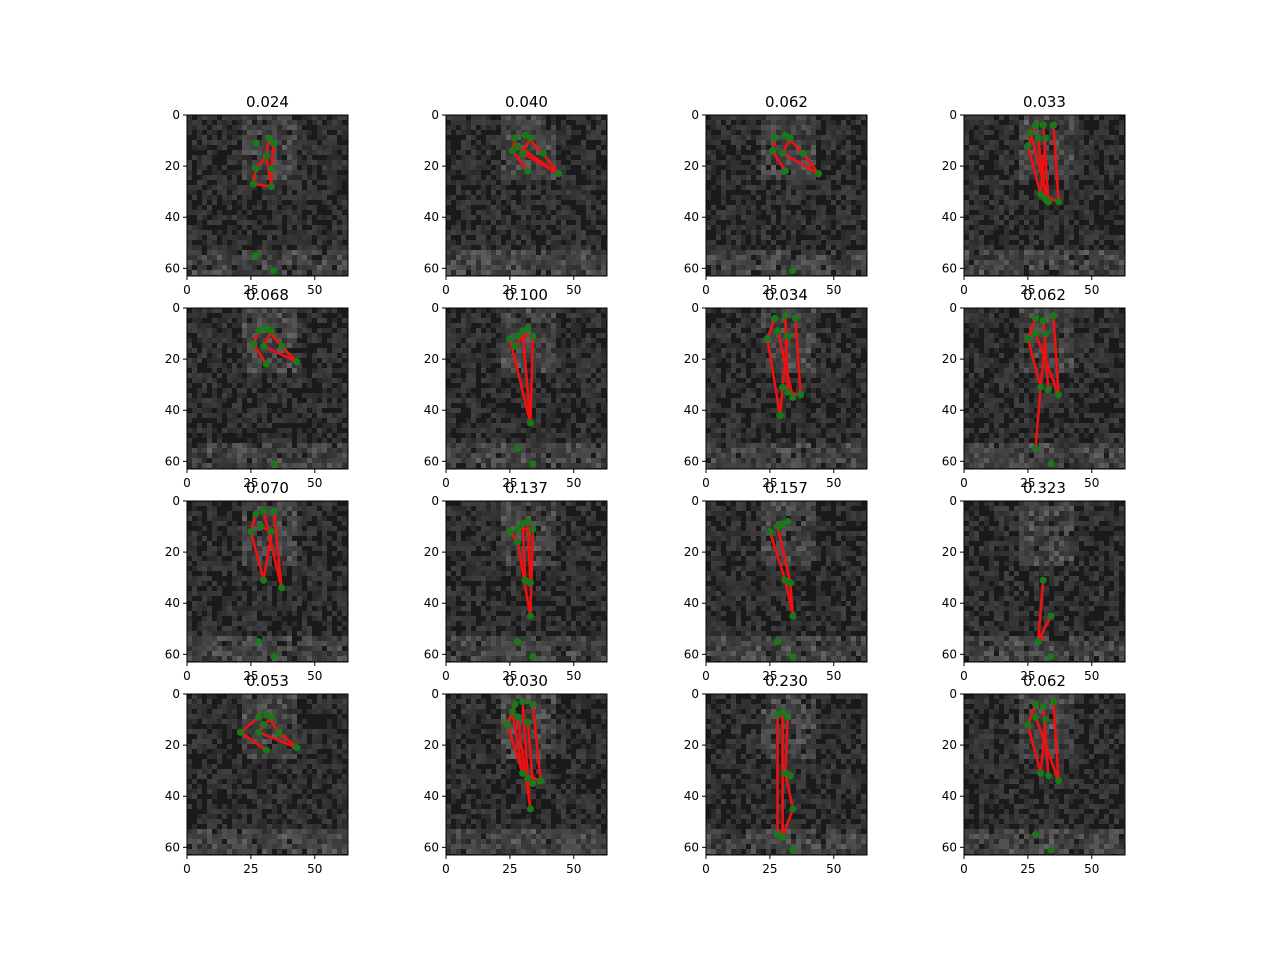  Describe the element at coordinates (516, 774) in the screenshot. I see `panel-14: 0 25 50 0 20 40 60 0.030` at that location.